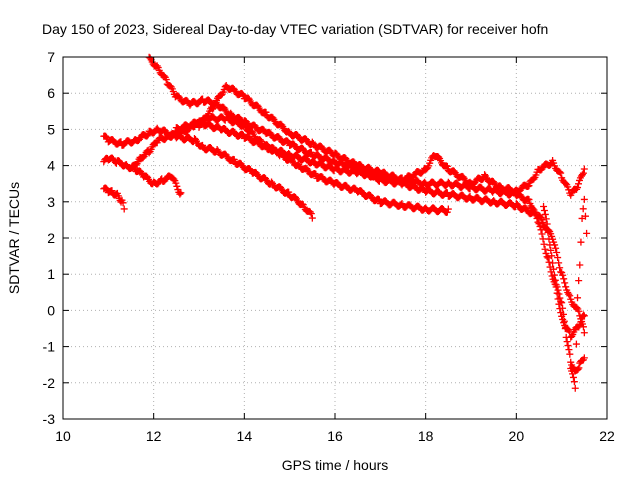 Image resolution: width=640 pixels, height=480 pixels. Describe the element at coordinates (51, 238) in the screenshot. I see `y-tick-label: 2` at that location.